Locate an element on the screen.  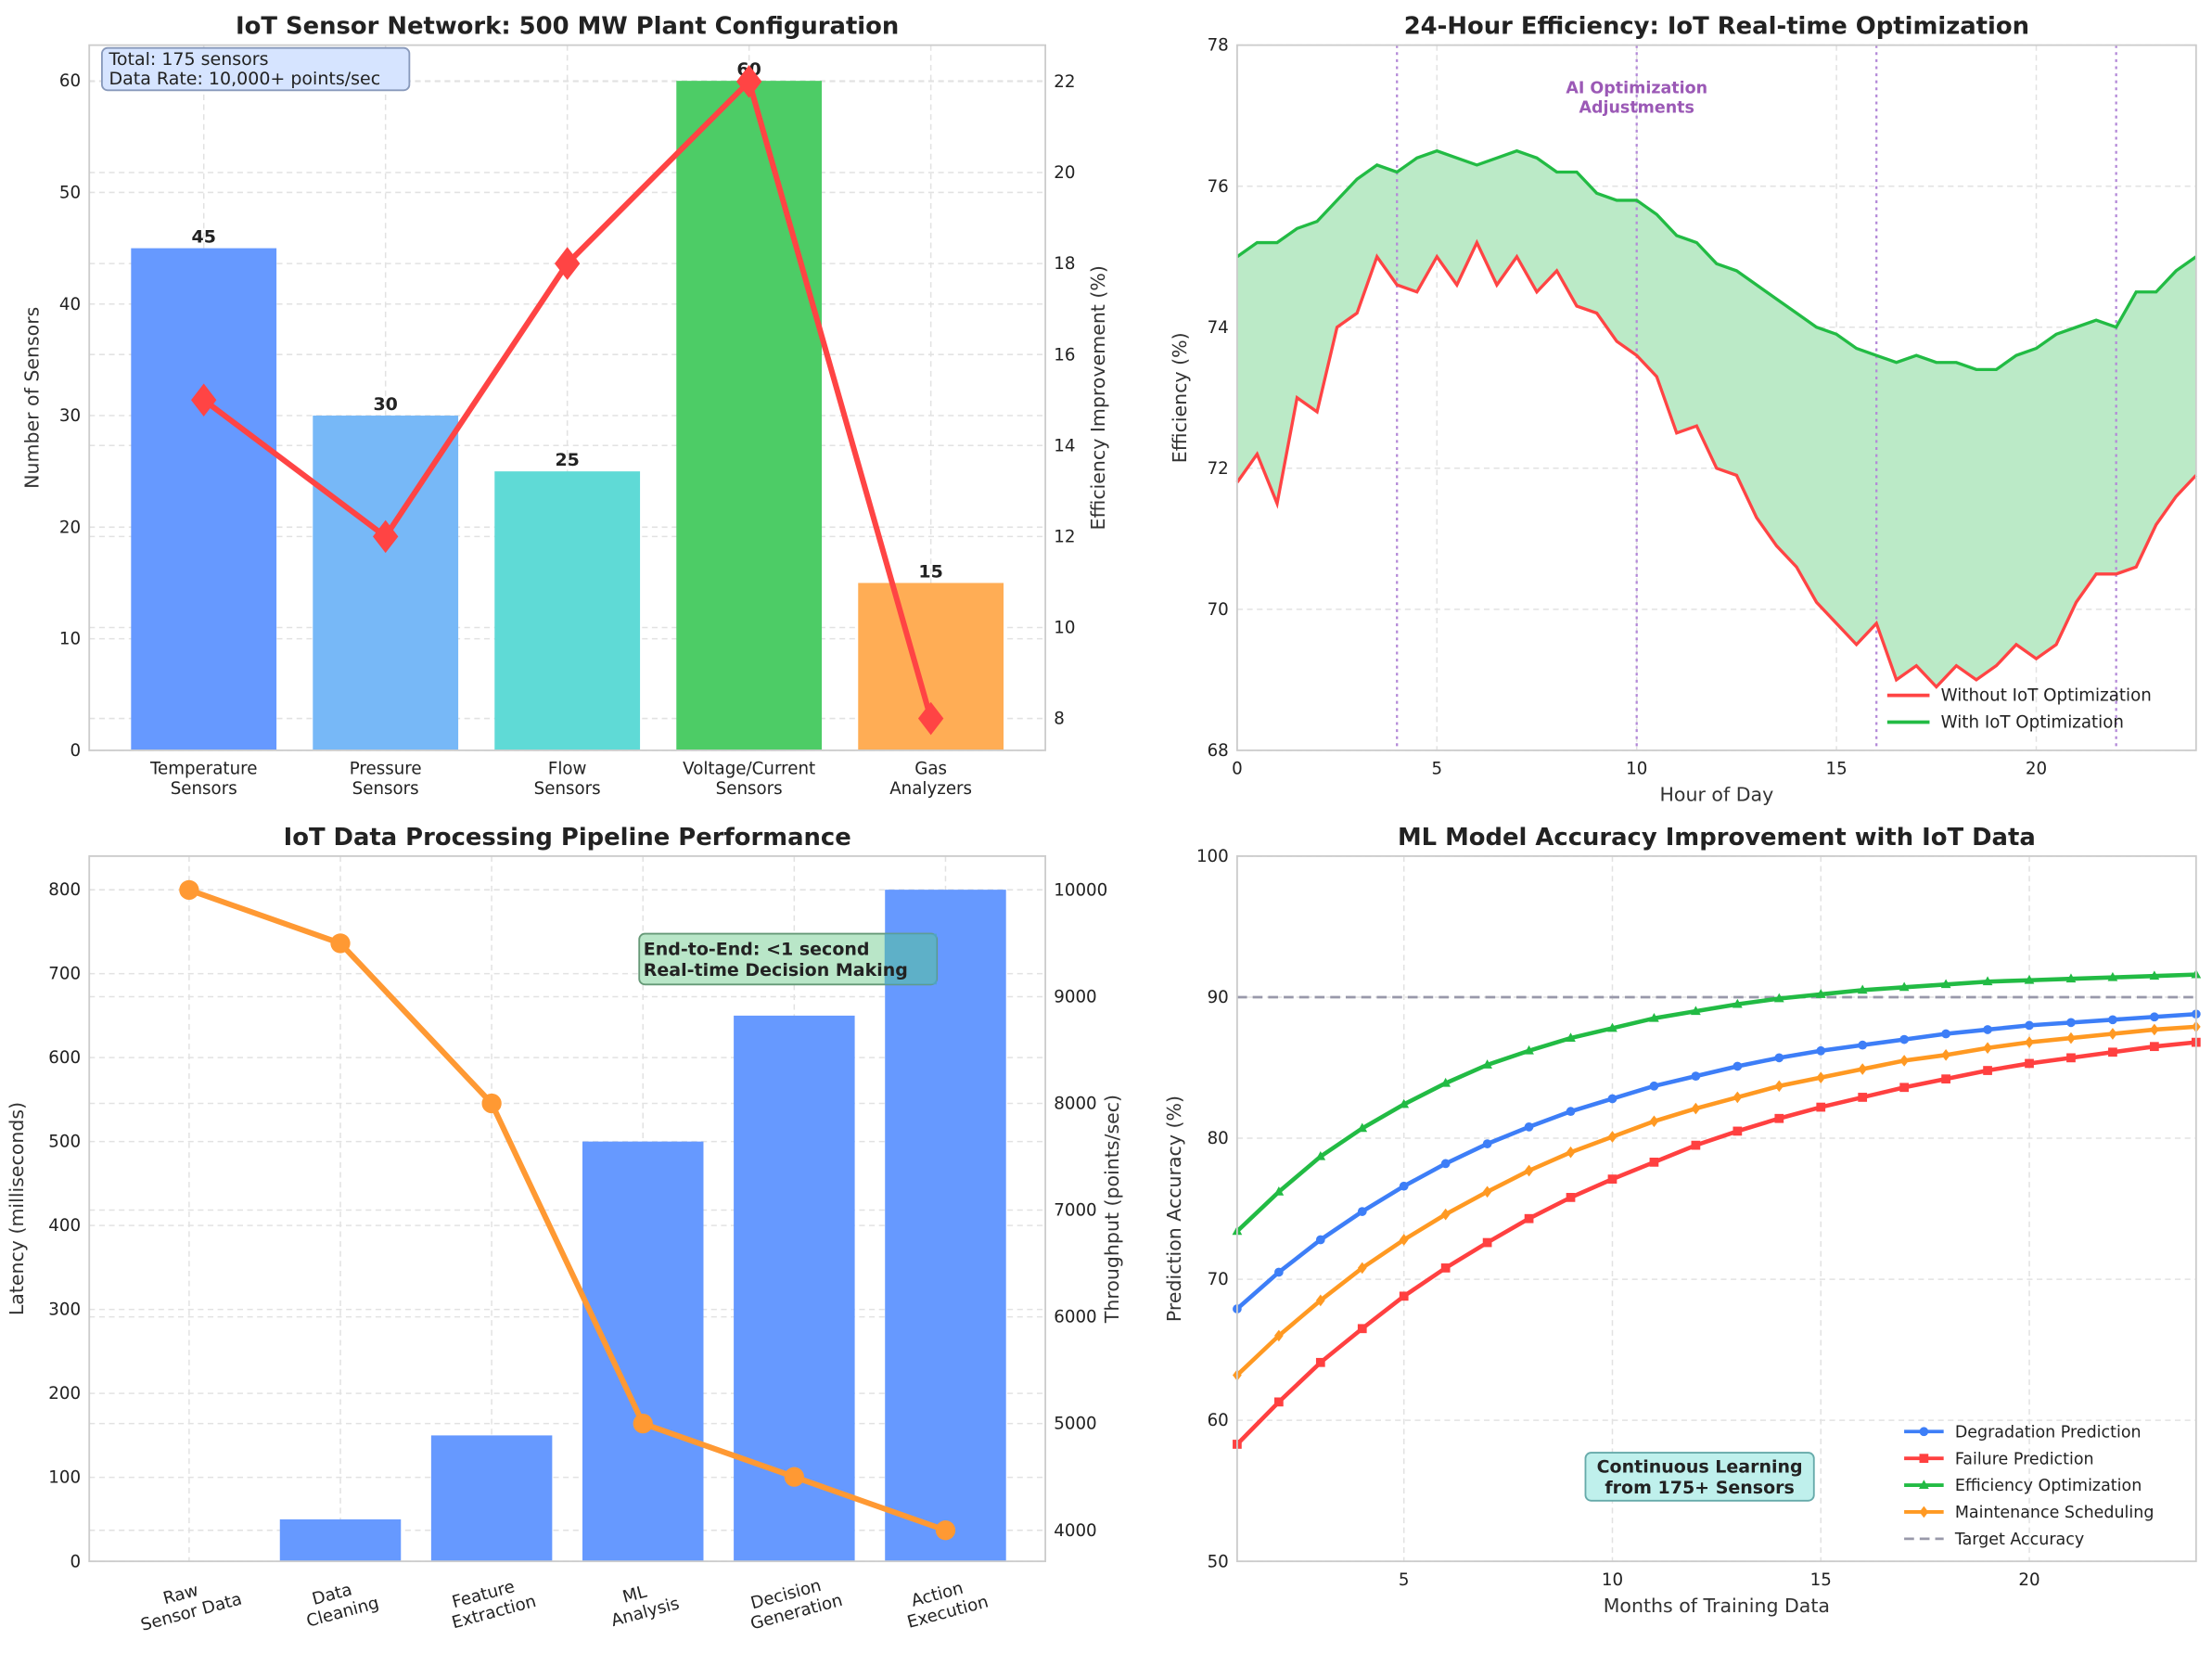
legend-label: Without IoT Optimization is located at coordinates (2046, 696).